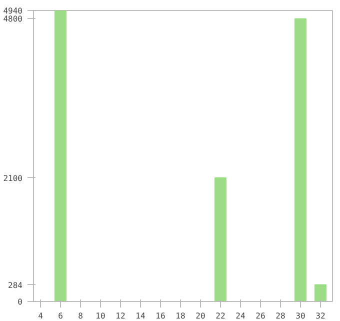 Image resolution: width=340 pixels, height=321 pixels. What do you see at coordinates (241, 316) in the screenshot?
I see `x-tick-label: 24` at bounding box center [241, 316].